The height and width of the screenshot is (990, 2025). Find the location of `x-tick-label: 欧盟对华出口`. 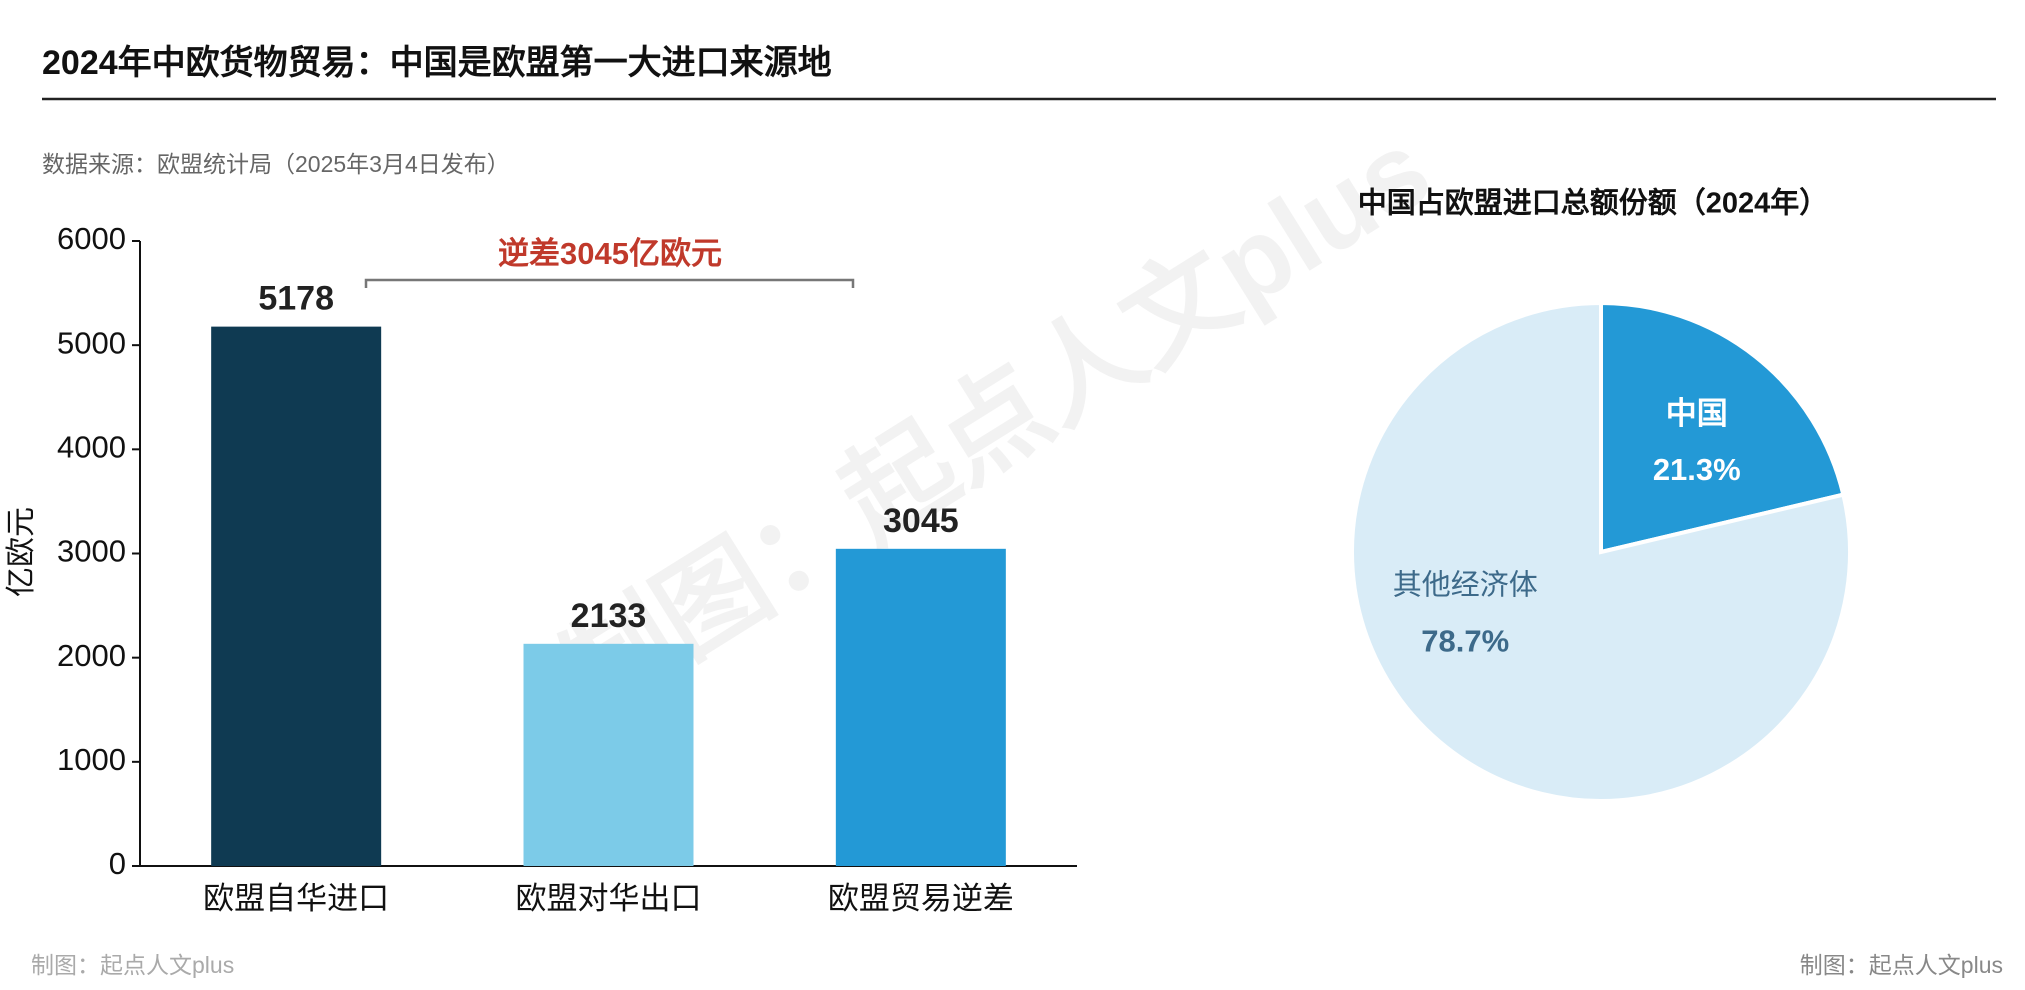

x-tick-label: 欧盟对华出口 is located at coordinates (609, 898).